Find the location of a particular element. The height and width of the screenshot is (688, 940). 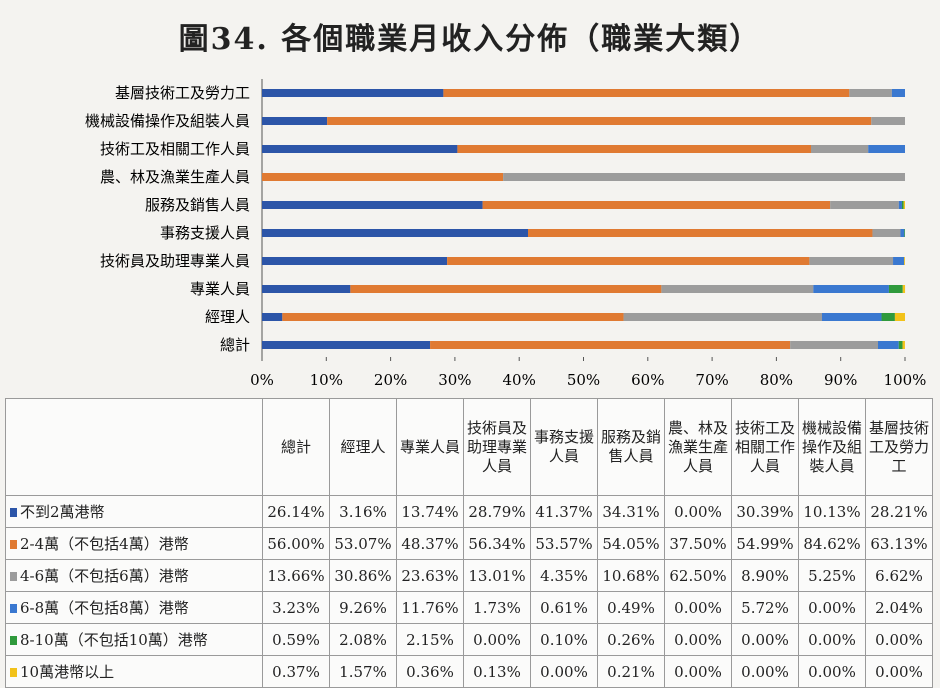

column-header: 專業人員 is located at coordinates (430, 447).